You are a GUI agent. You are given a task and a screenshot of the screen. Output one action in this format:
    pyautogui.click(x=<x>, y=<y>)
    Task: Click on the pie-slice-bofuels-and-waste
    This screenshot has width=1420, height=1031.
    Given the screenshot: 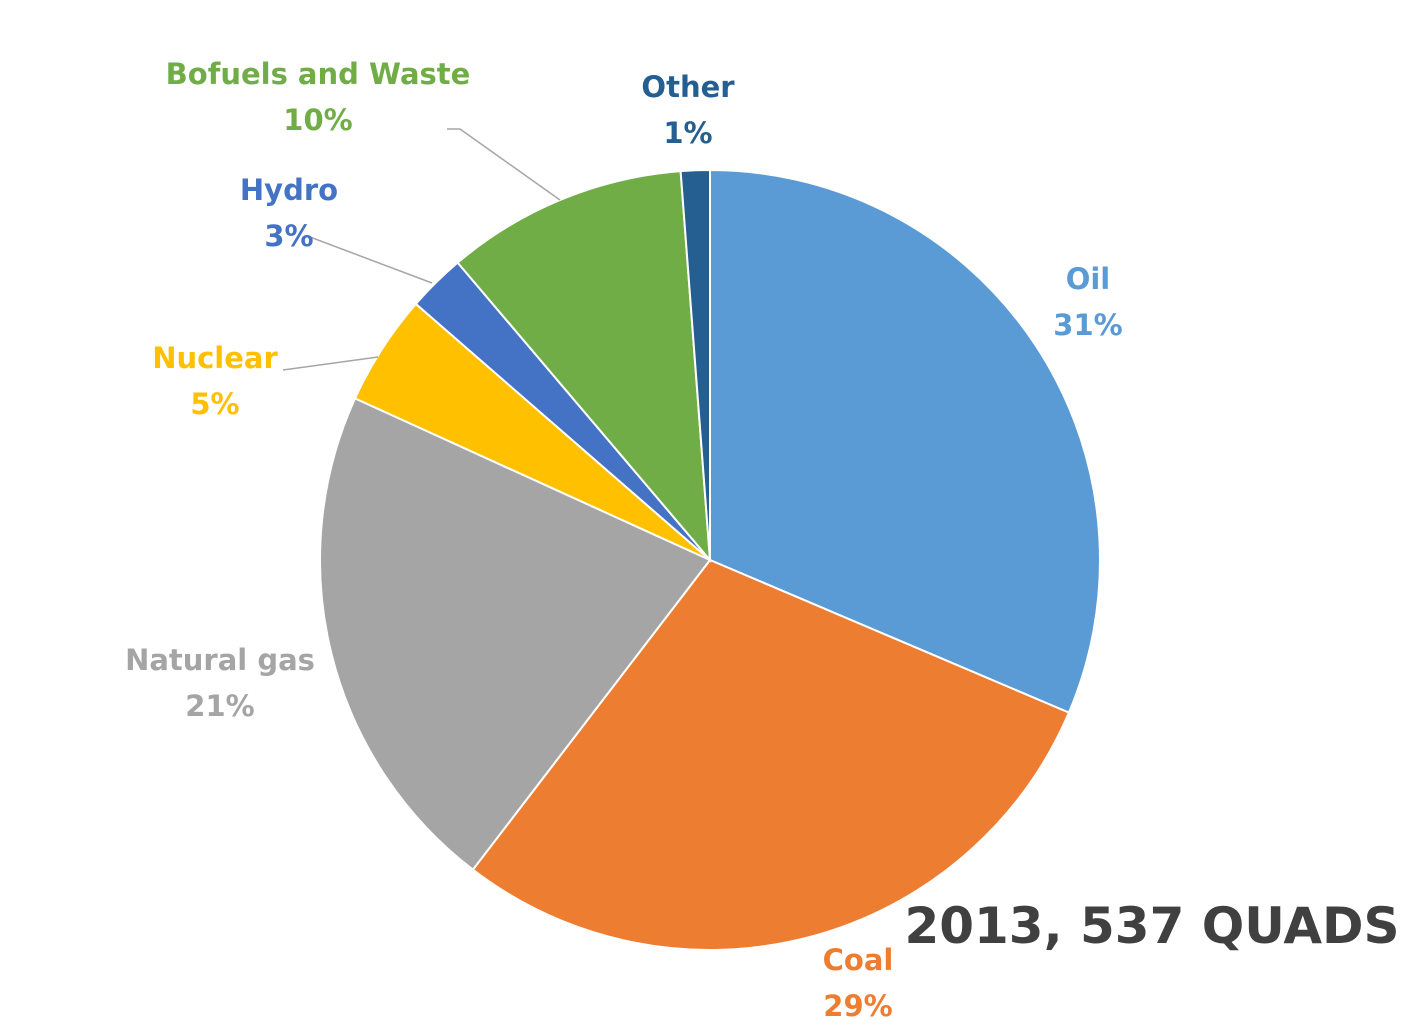 What is the action you would take?
    pyautogui.click(x=584, y=366)
    